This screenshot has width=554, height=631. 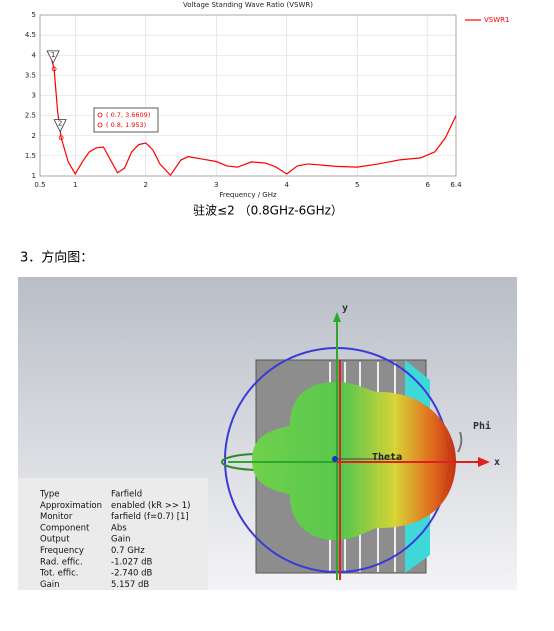 What do you see at coordinates (357, 185) in the screenshot?
I see `x-tick-label: 5` at bounding box center [357, 185].